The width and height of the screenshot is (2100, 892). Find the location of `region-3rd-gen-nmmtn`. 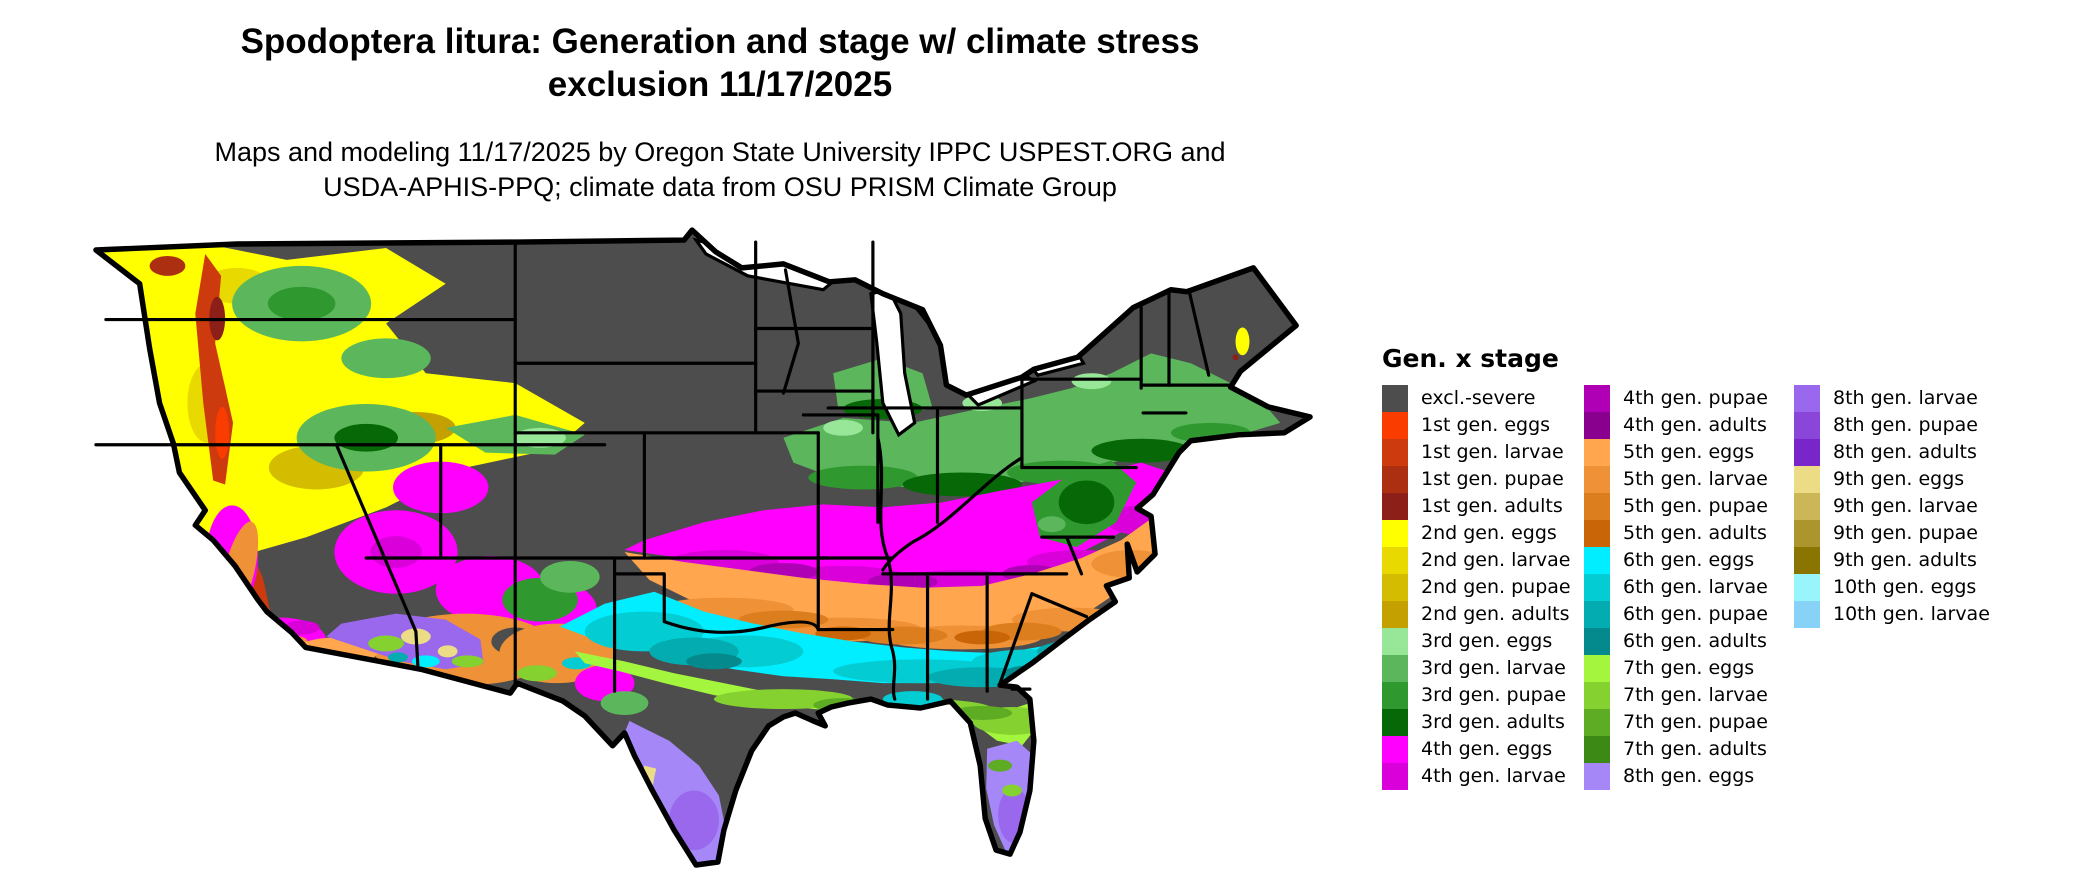

region-3rd-gen-nmmtn is located at coordinates (570, 576).